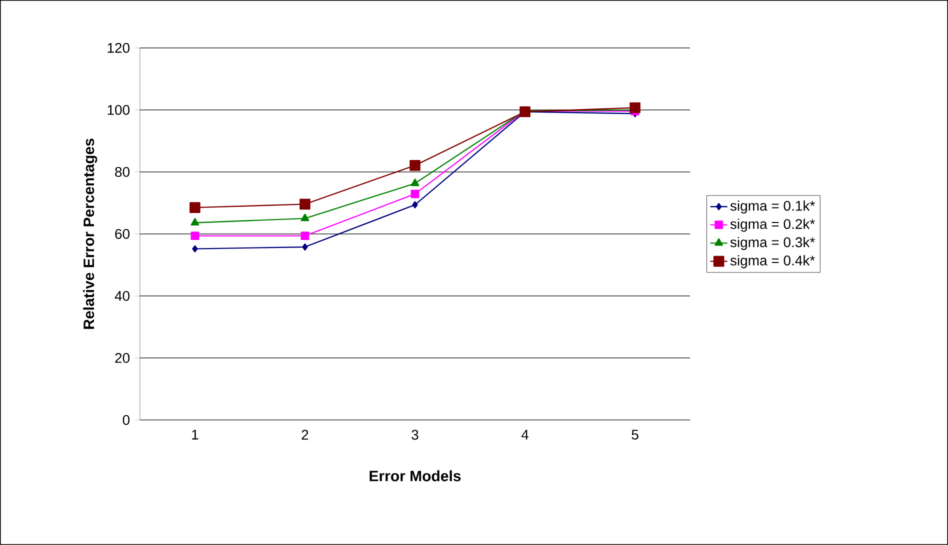  I want to click on y-tick-label: 0, so click(126, 420).